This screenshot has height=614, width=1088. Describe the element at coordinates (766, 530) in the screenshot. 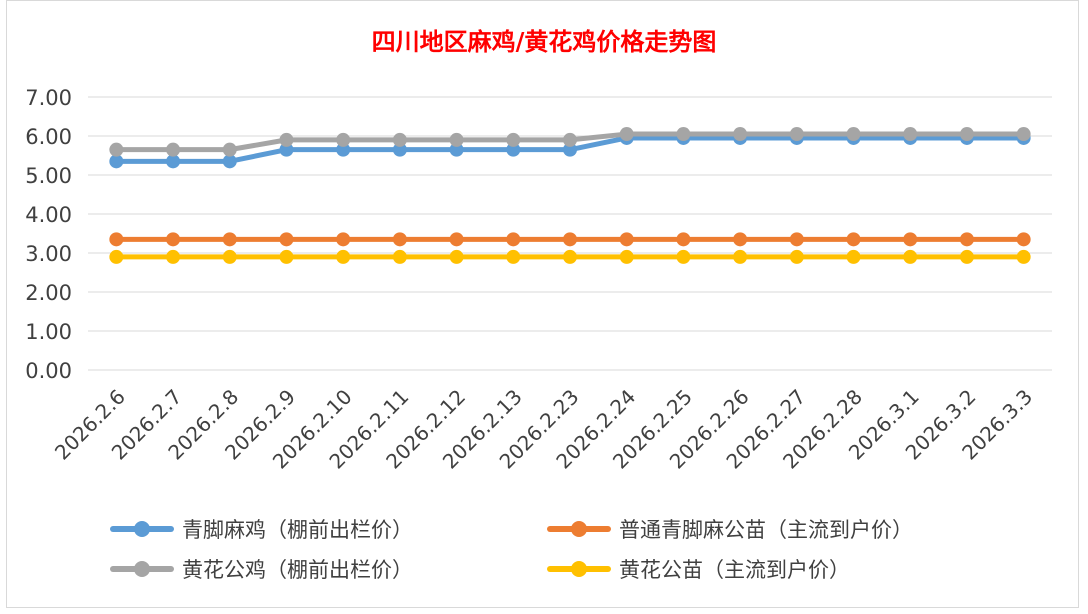

I see `legend-label-series-1: 普通青脚麻公苗（主流到户价）` at that location.